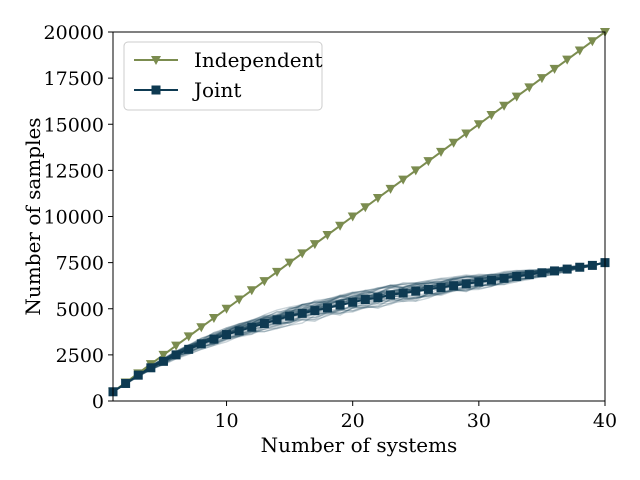  What do you see at coordinates (223, 76) in the screenshot?
I see `legend: Independent Joint` at bounding box center [223, 76].